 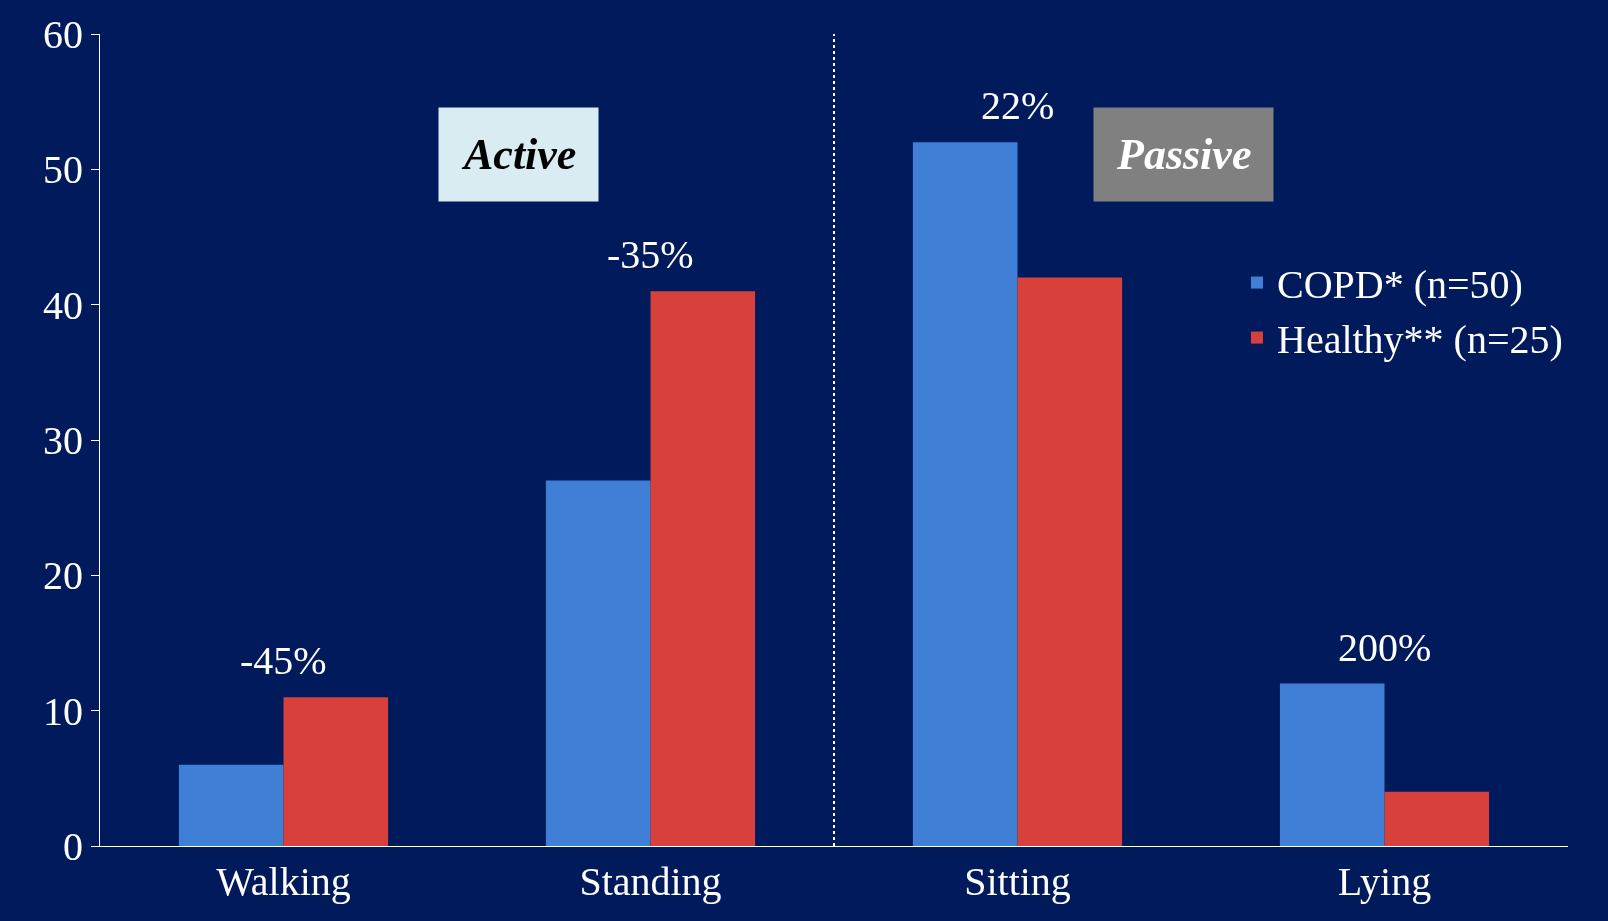 I want to click on y-tick-label: 10, so click(x=63, y=711).